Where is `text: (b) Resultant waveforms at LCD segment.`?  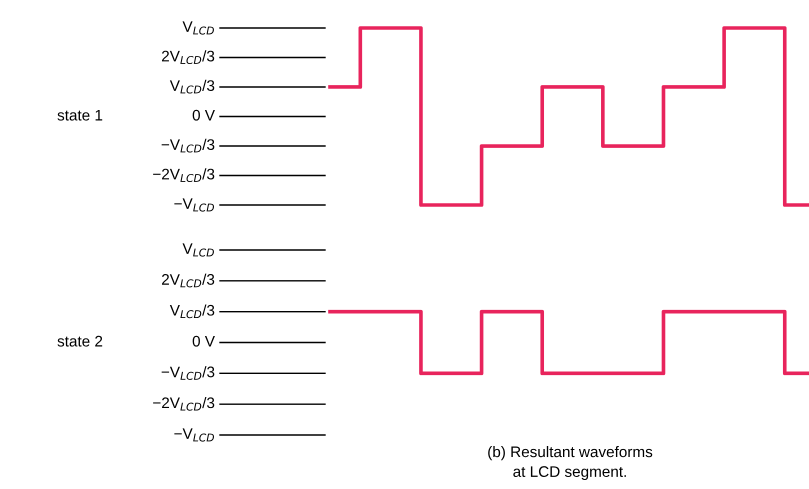
text: (b) Resultant waveforms at LCD segment. is located at coordinates (570, 463).